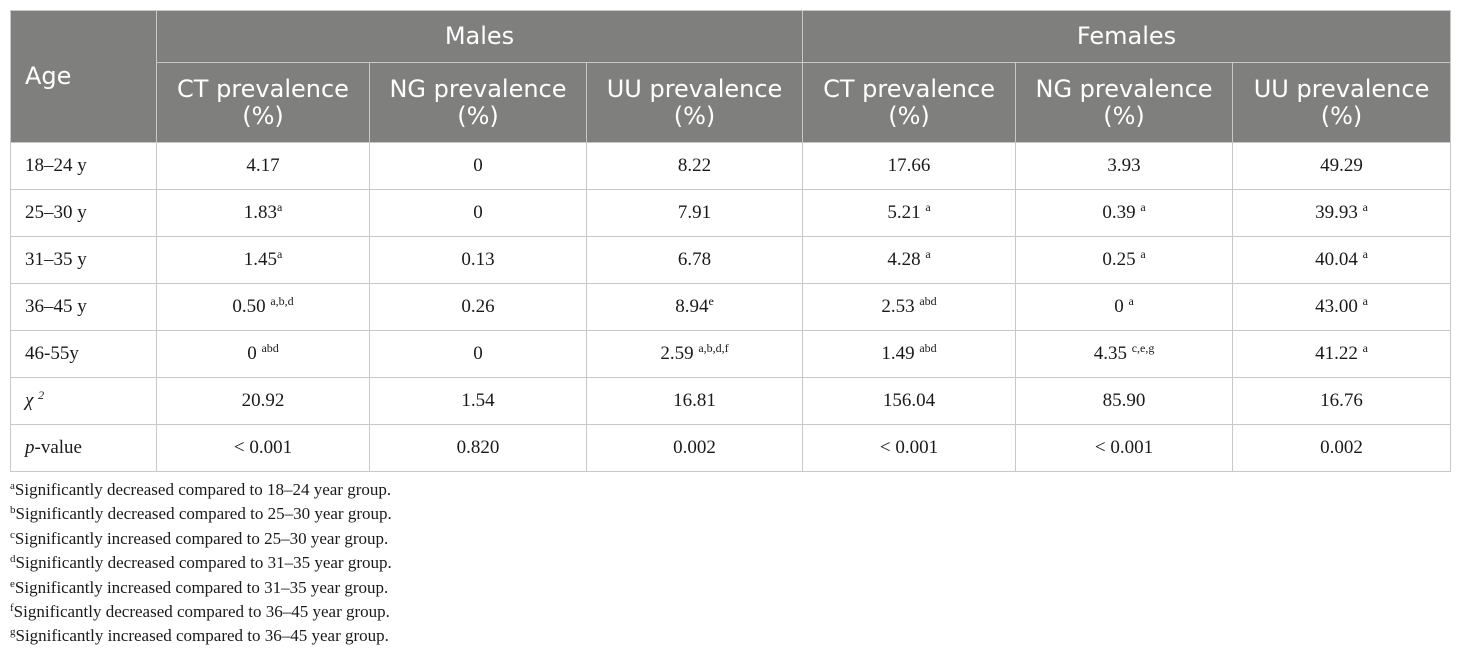 This screenshot has height=664, width=1460. Describe the element at coordinates (83, 213) in the screenshot. I see `row-label: 25–30 y` at that location.